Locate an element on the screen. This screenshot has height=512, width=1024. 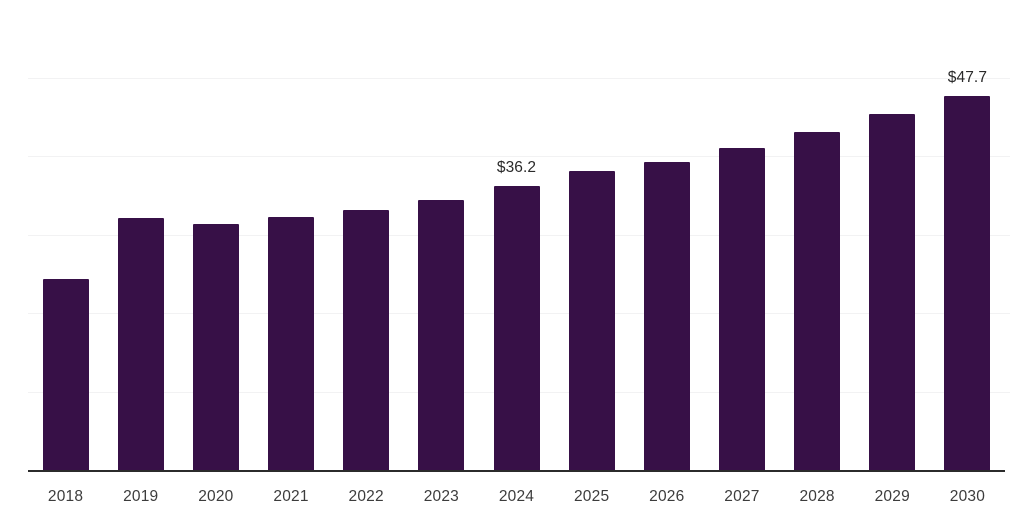
x-tick-label: 2030 is located at coordinates (967, 496).